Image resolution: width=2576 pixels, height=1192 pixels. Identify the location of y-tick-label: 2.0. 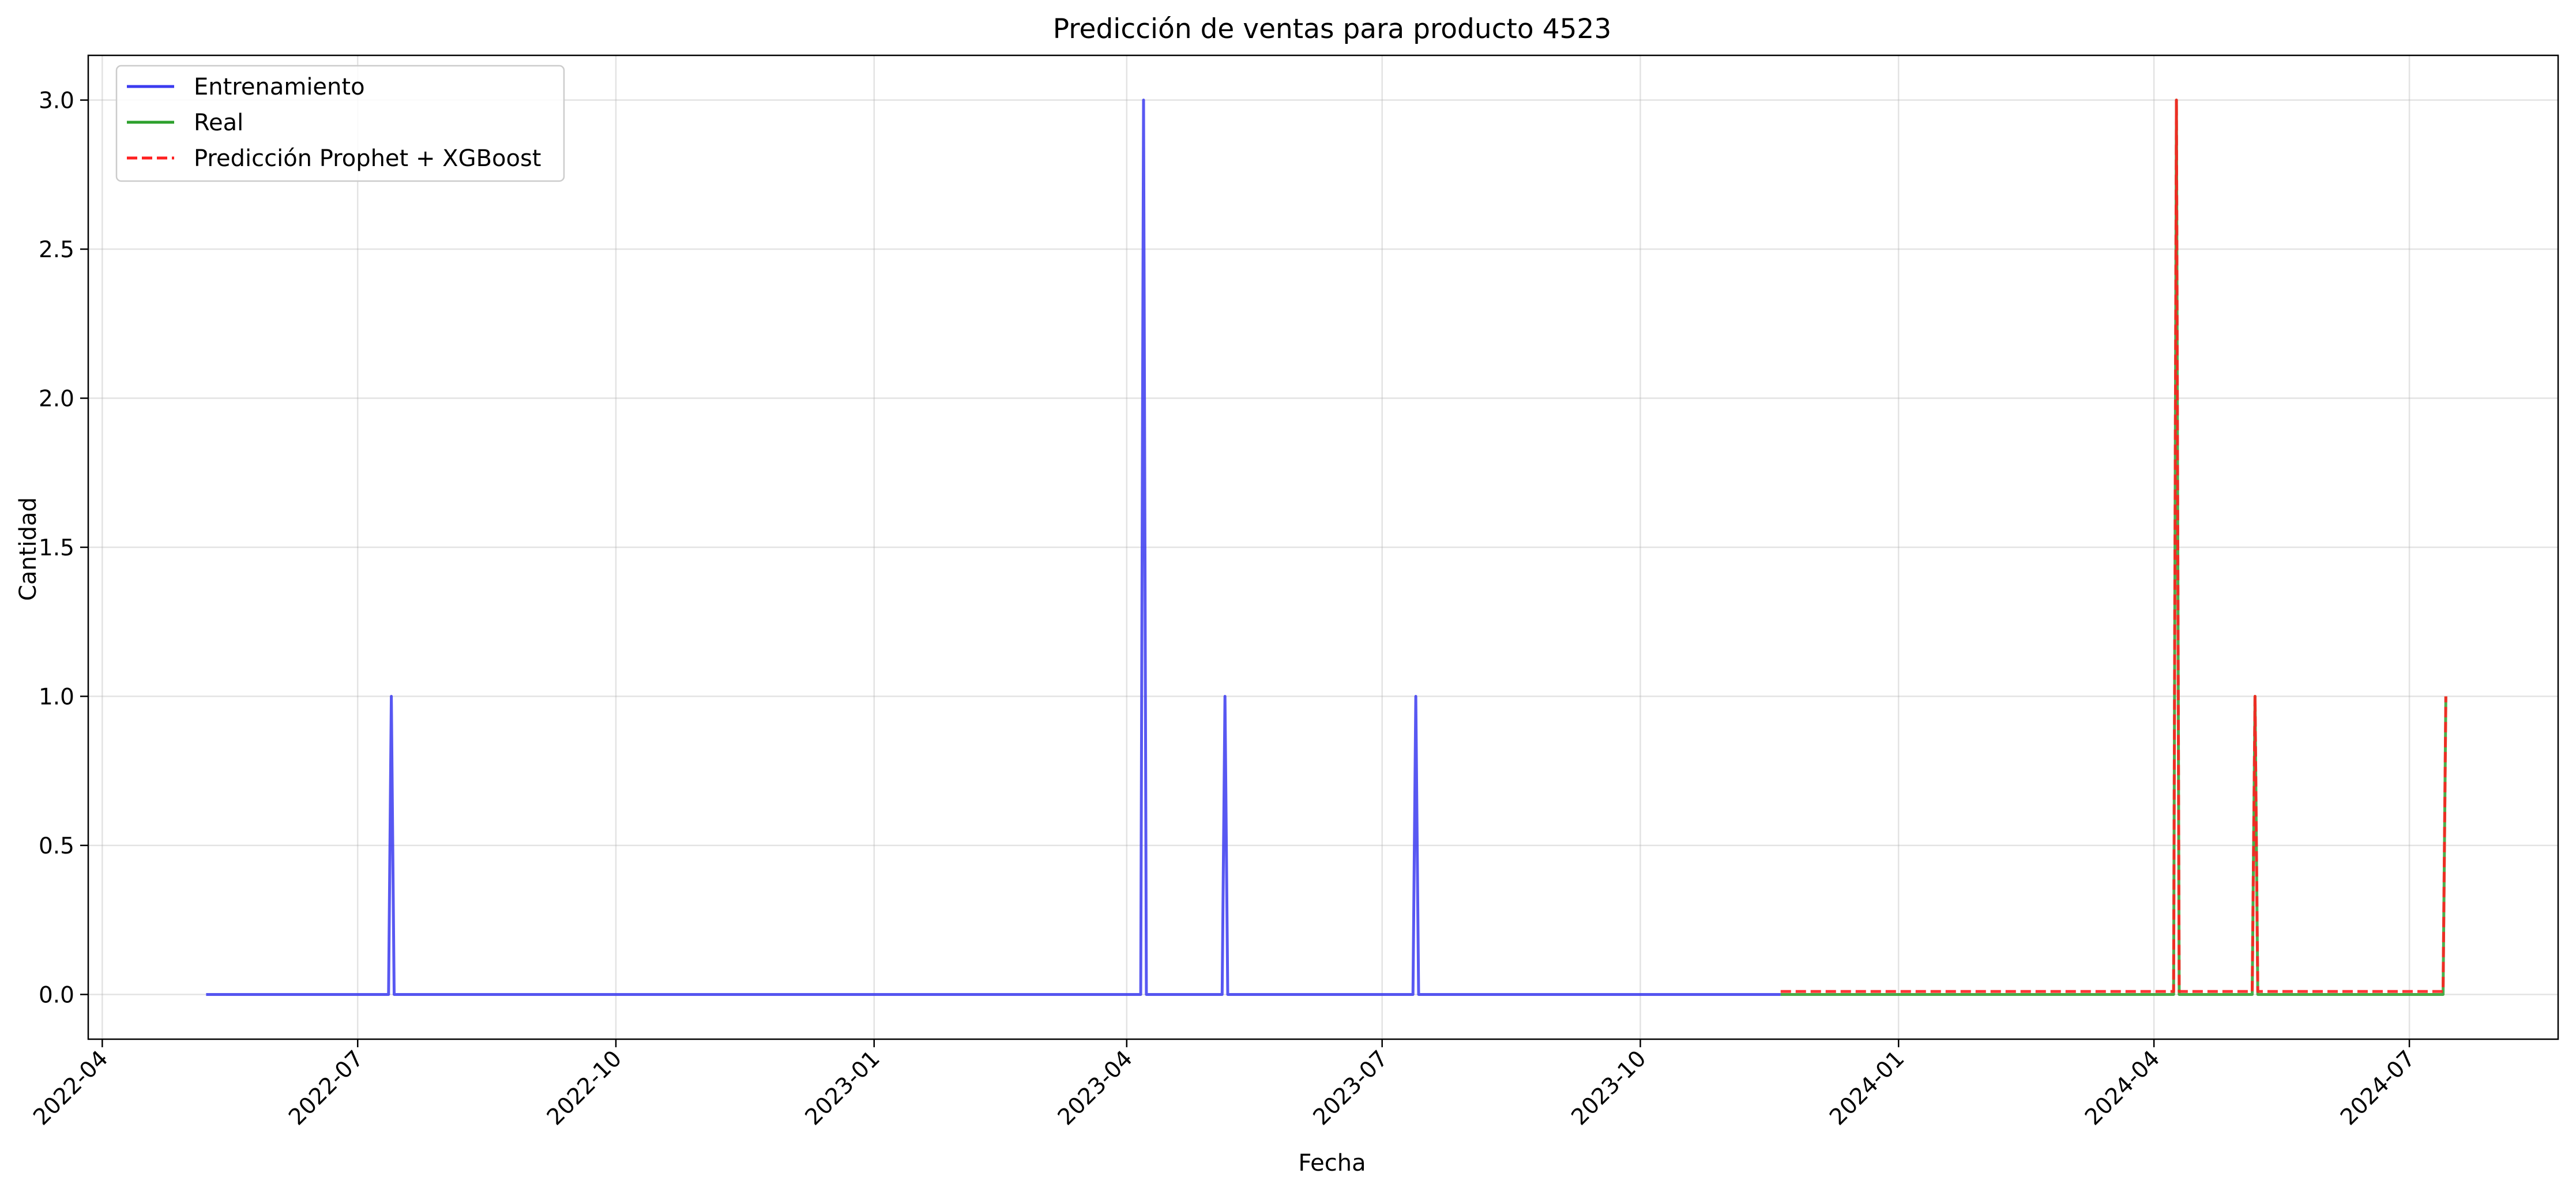
(56, 399).